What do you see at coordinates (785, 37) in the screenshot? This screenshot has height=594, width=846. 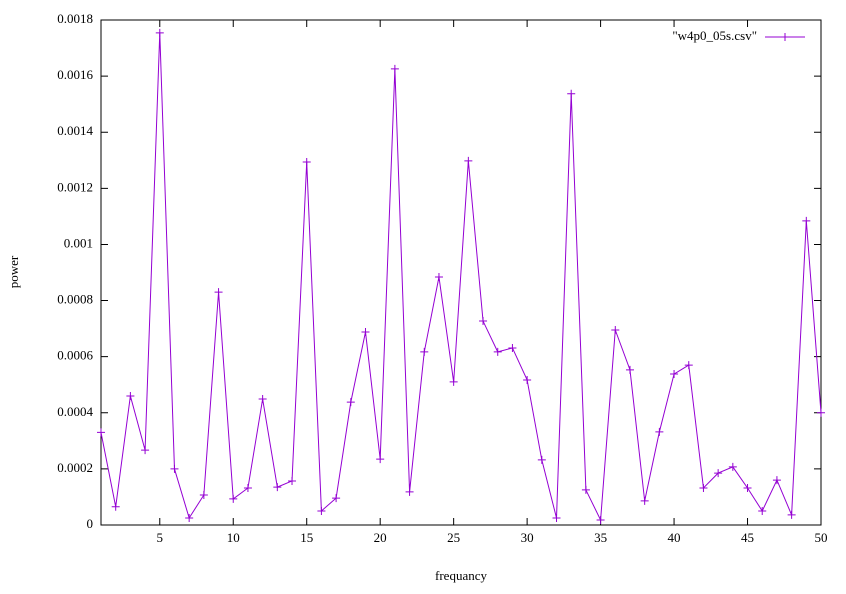 I see `legend-swatch` at bounding box center [785, 37].